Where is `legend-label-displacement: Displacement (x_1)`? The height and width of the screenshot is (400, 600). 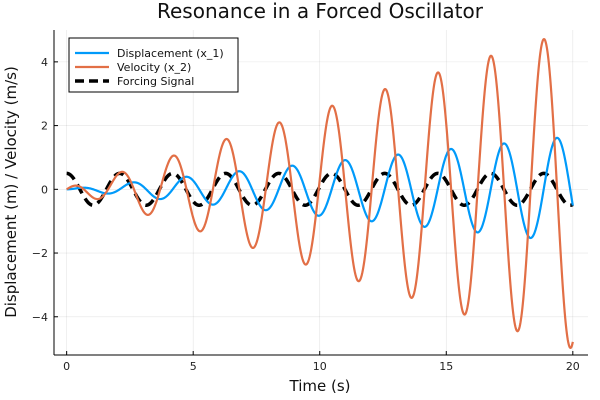
legend-label-displacement: Displacement (x_1) is located at coordinates (170, 53).